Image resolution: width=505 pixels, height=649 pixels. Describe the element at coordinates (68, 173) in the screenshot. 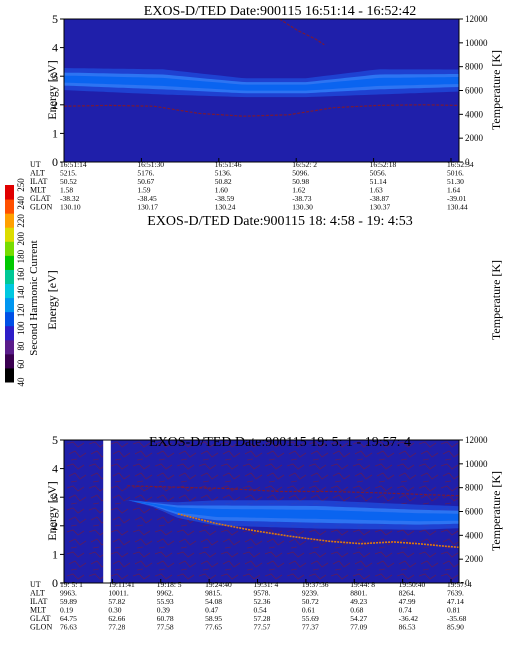

I see `table-cell: 5215.` at that location.